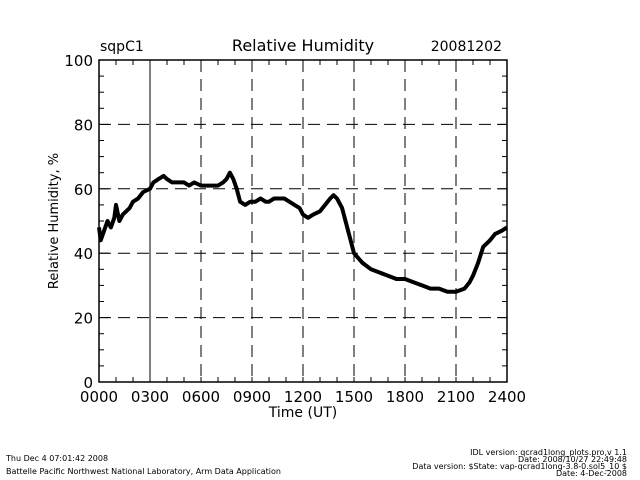 The width and height of the screenshot is (640, 480). I want to click on y-tick-label: 60, so click(83, 190).